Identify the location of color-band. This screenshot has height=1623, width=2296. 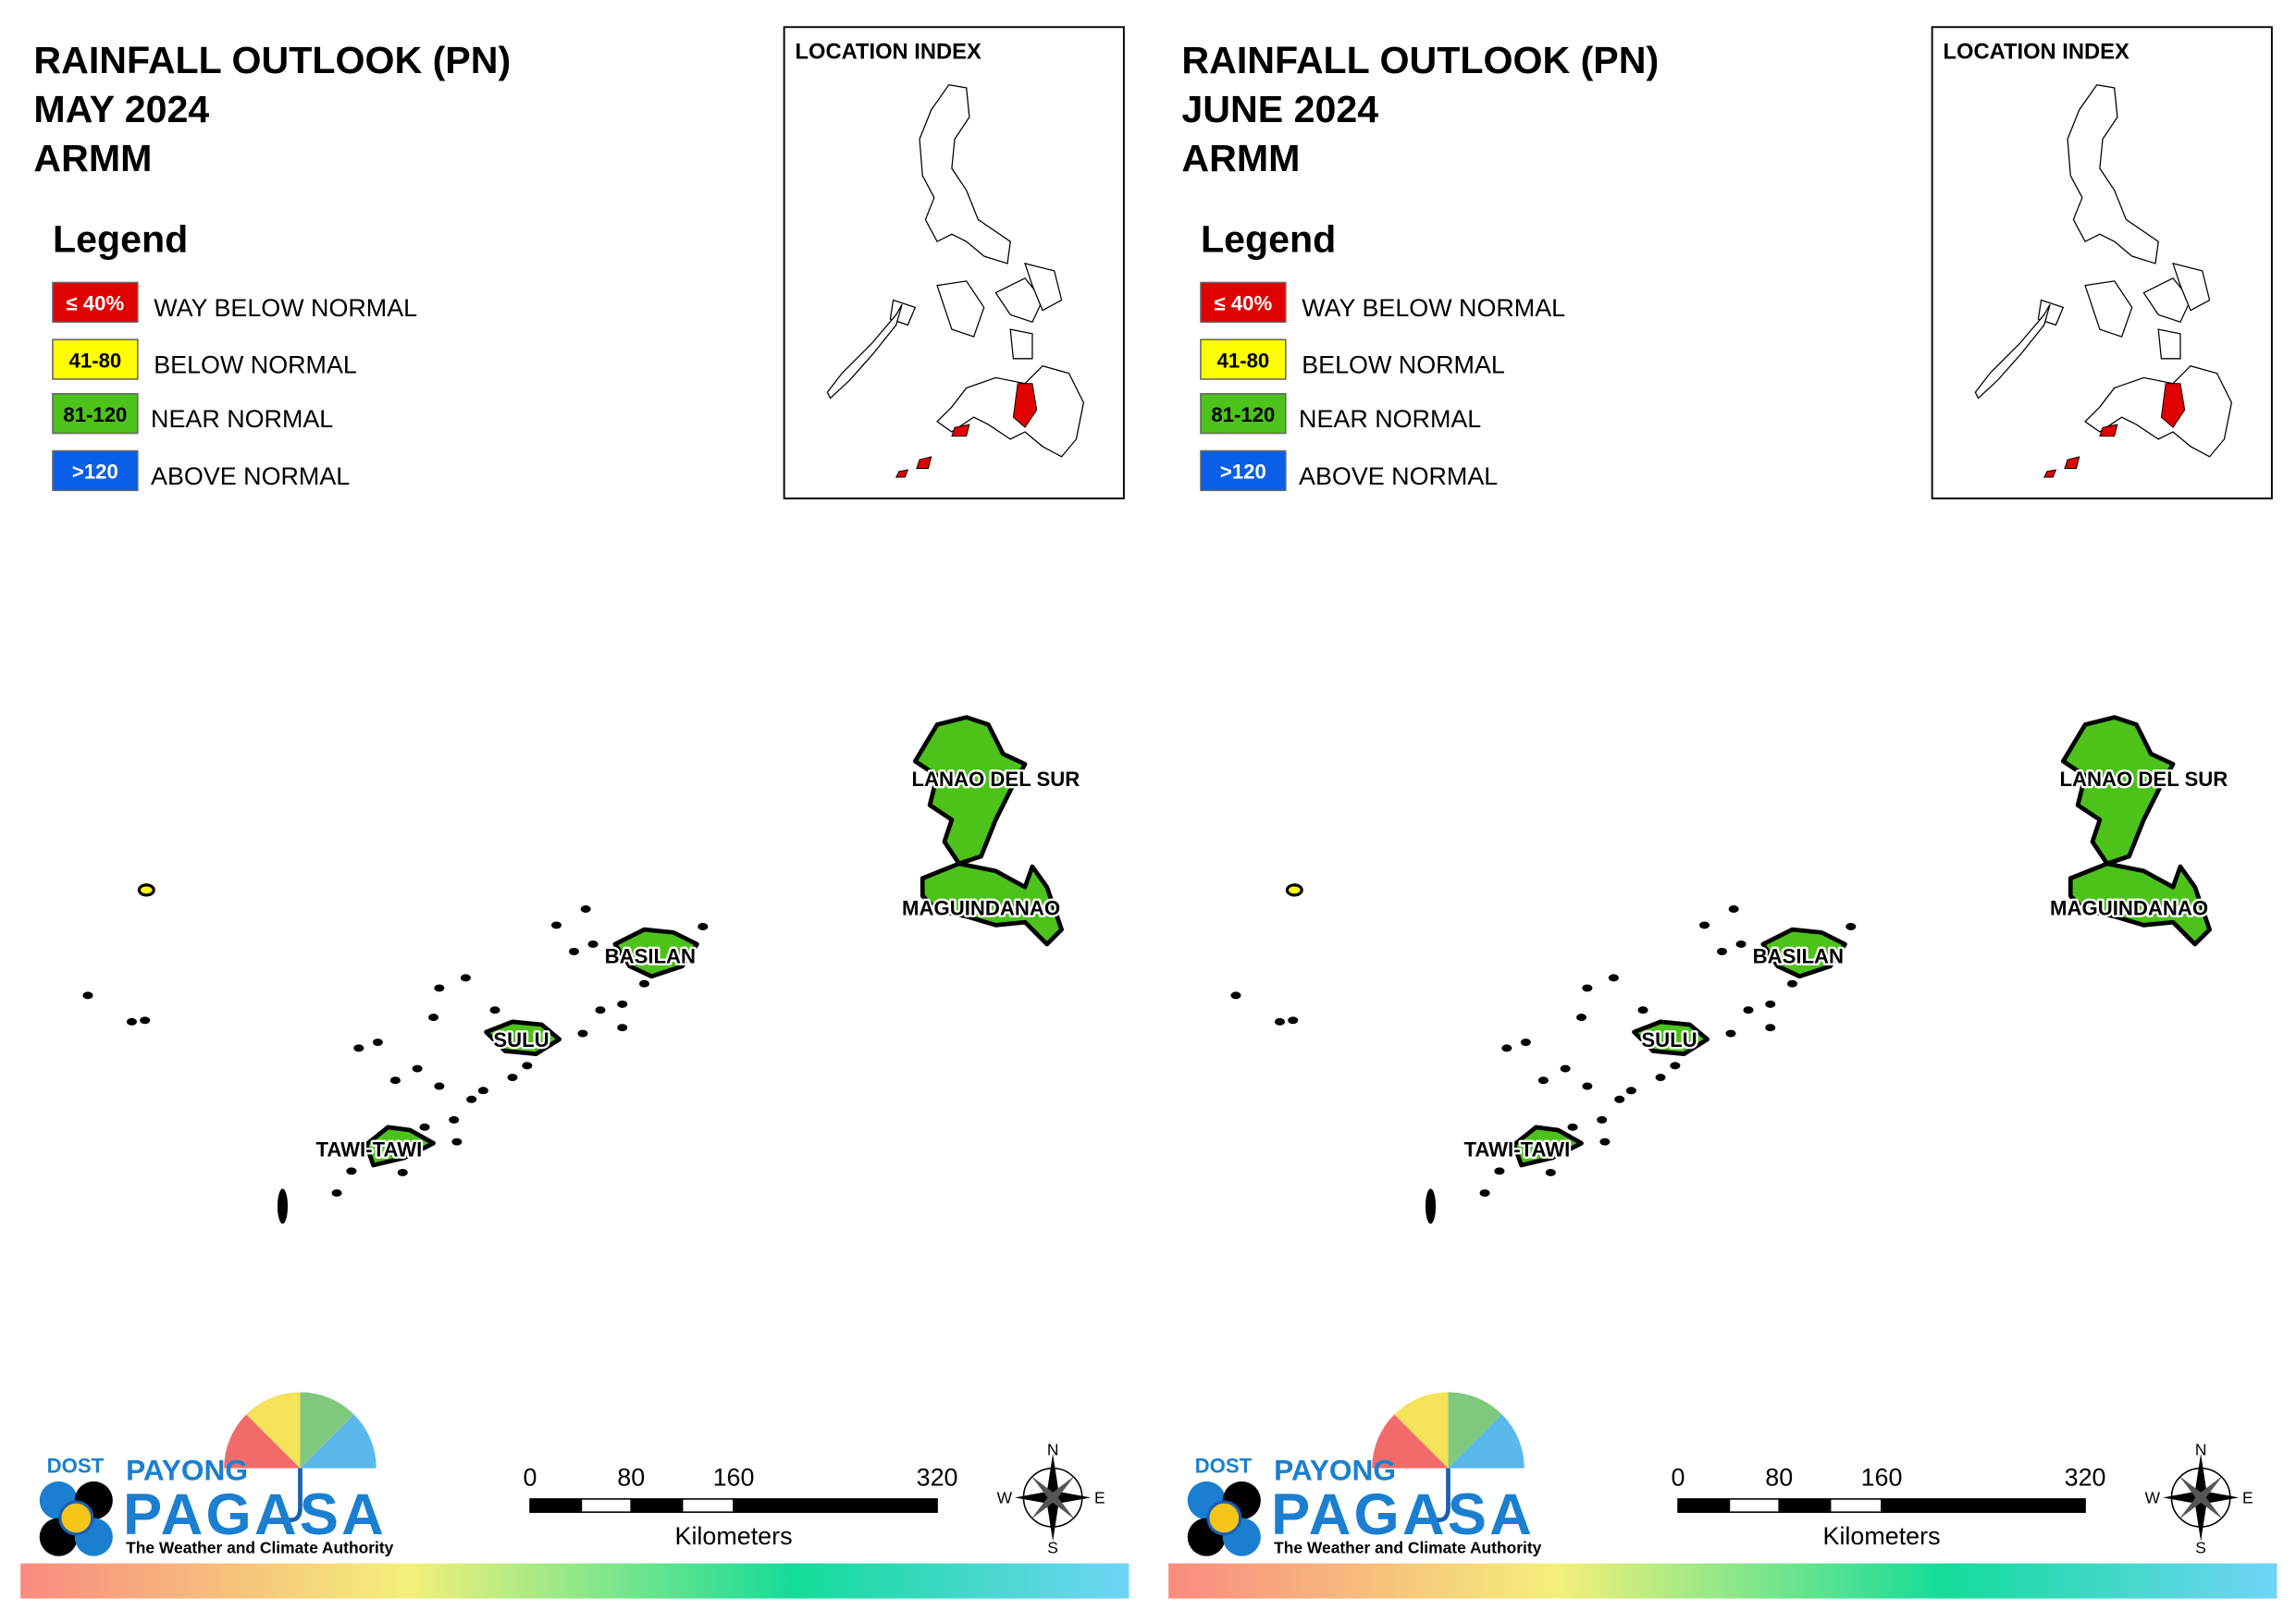
(574, 1581).